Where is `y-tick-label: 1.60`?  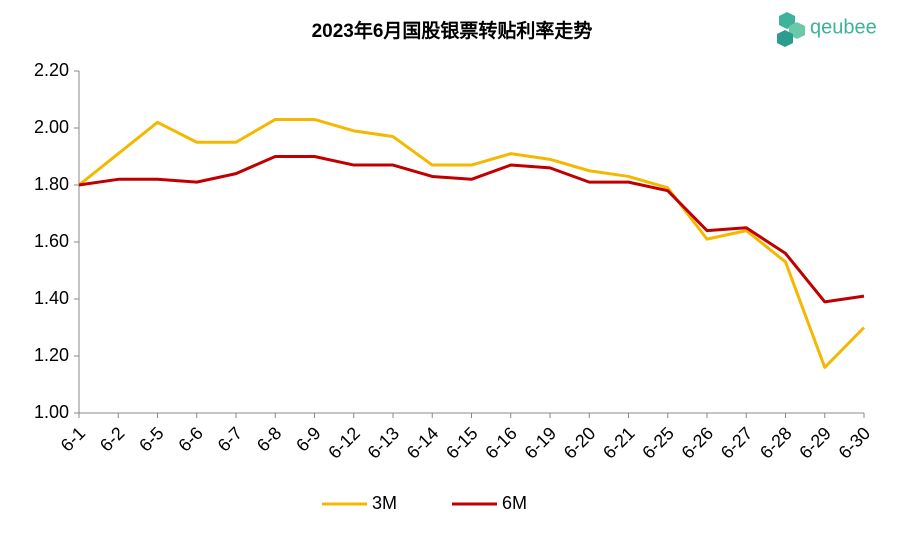
y-tick-label: 1.60 is located at coordinates (51, 241).